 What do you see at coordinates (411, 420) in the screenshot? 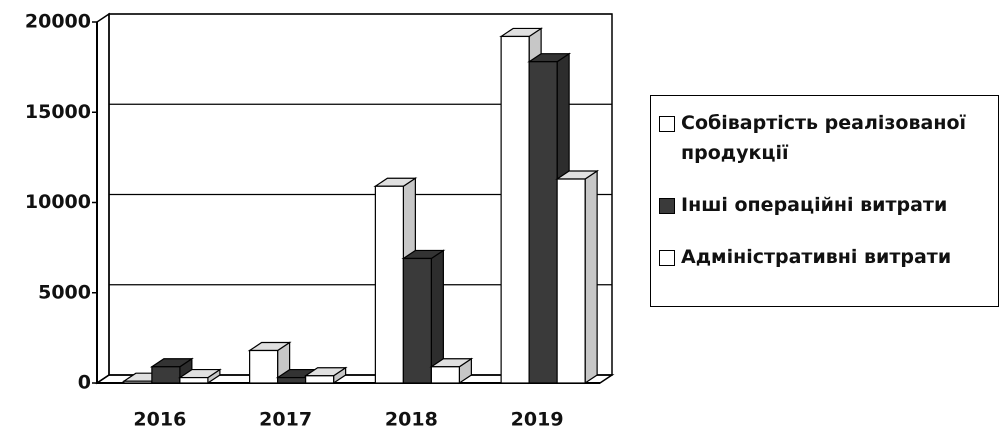
I see `x-tick-label: 2018` at bounding box center [411, 420].